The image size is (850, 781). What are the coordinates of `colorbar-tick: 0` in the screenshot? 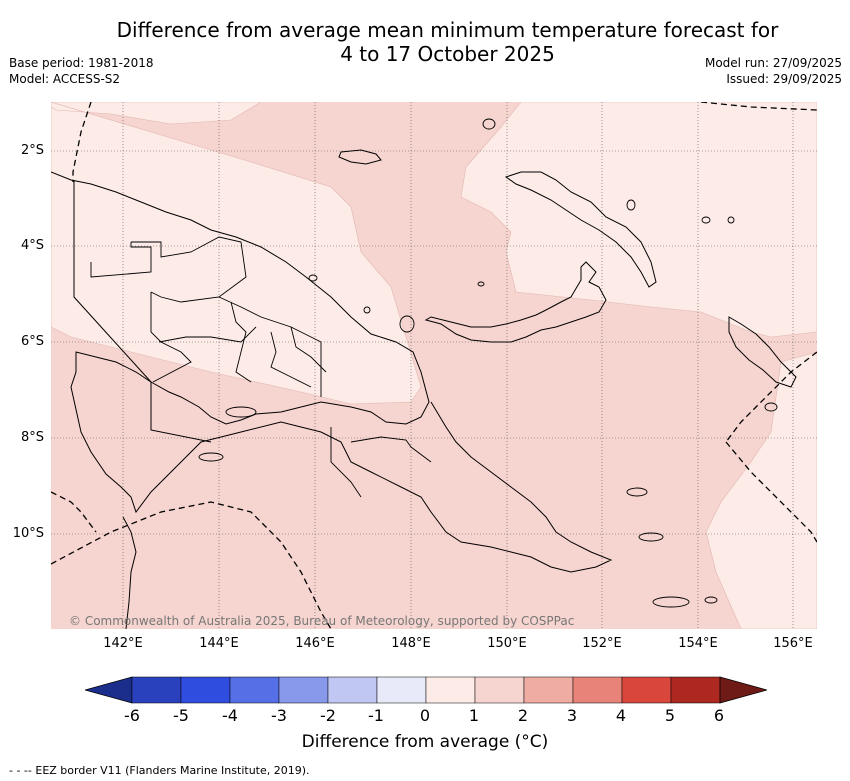 It's located at (425, 715).